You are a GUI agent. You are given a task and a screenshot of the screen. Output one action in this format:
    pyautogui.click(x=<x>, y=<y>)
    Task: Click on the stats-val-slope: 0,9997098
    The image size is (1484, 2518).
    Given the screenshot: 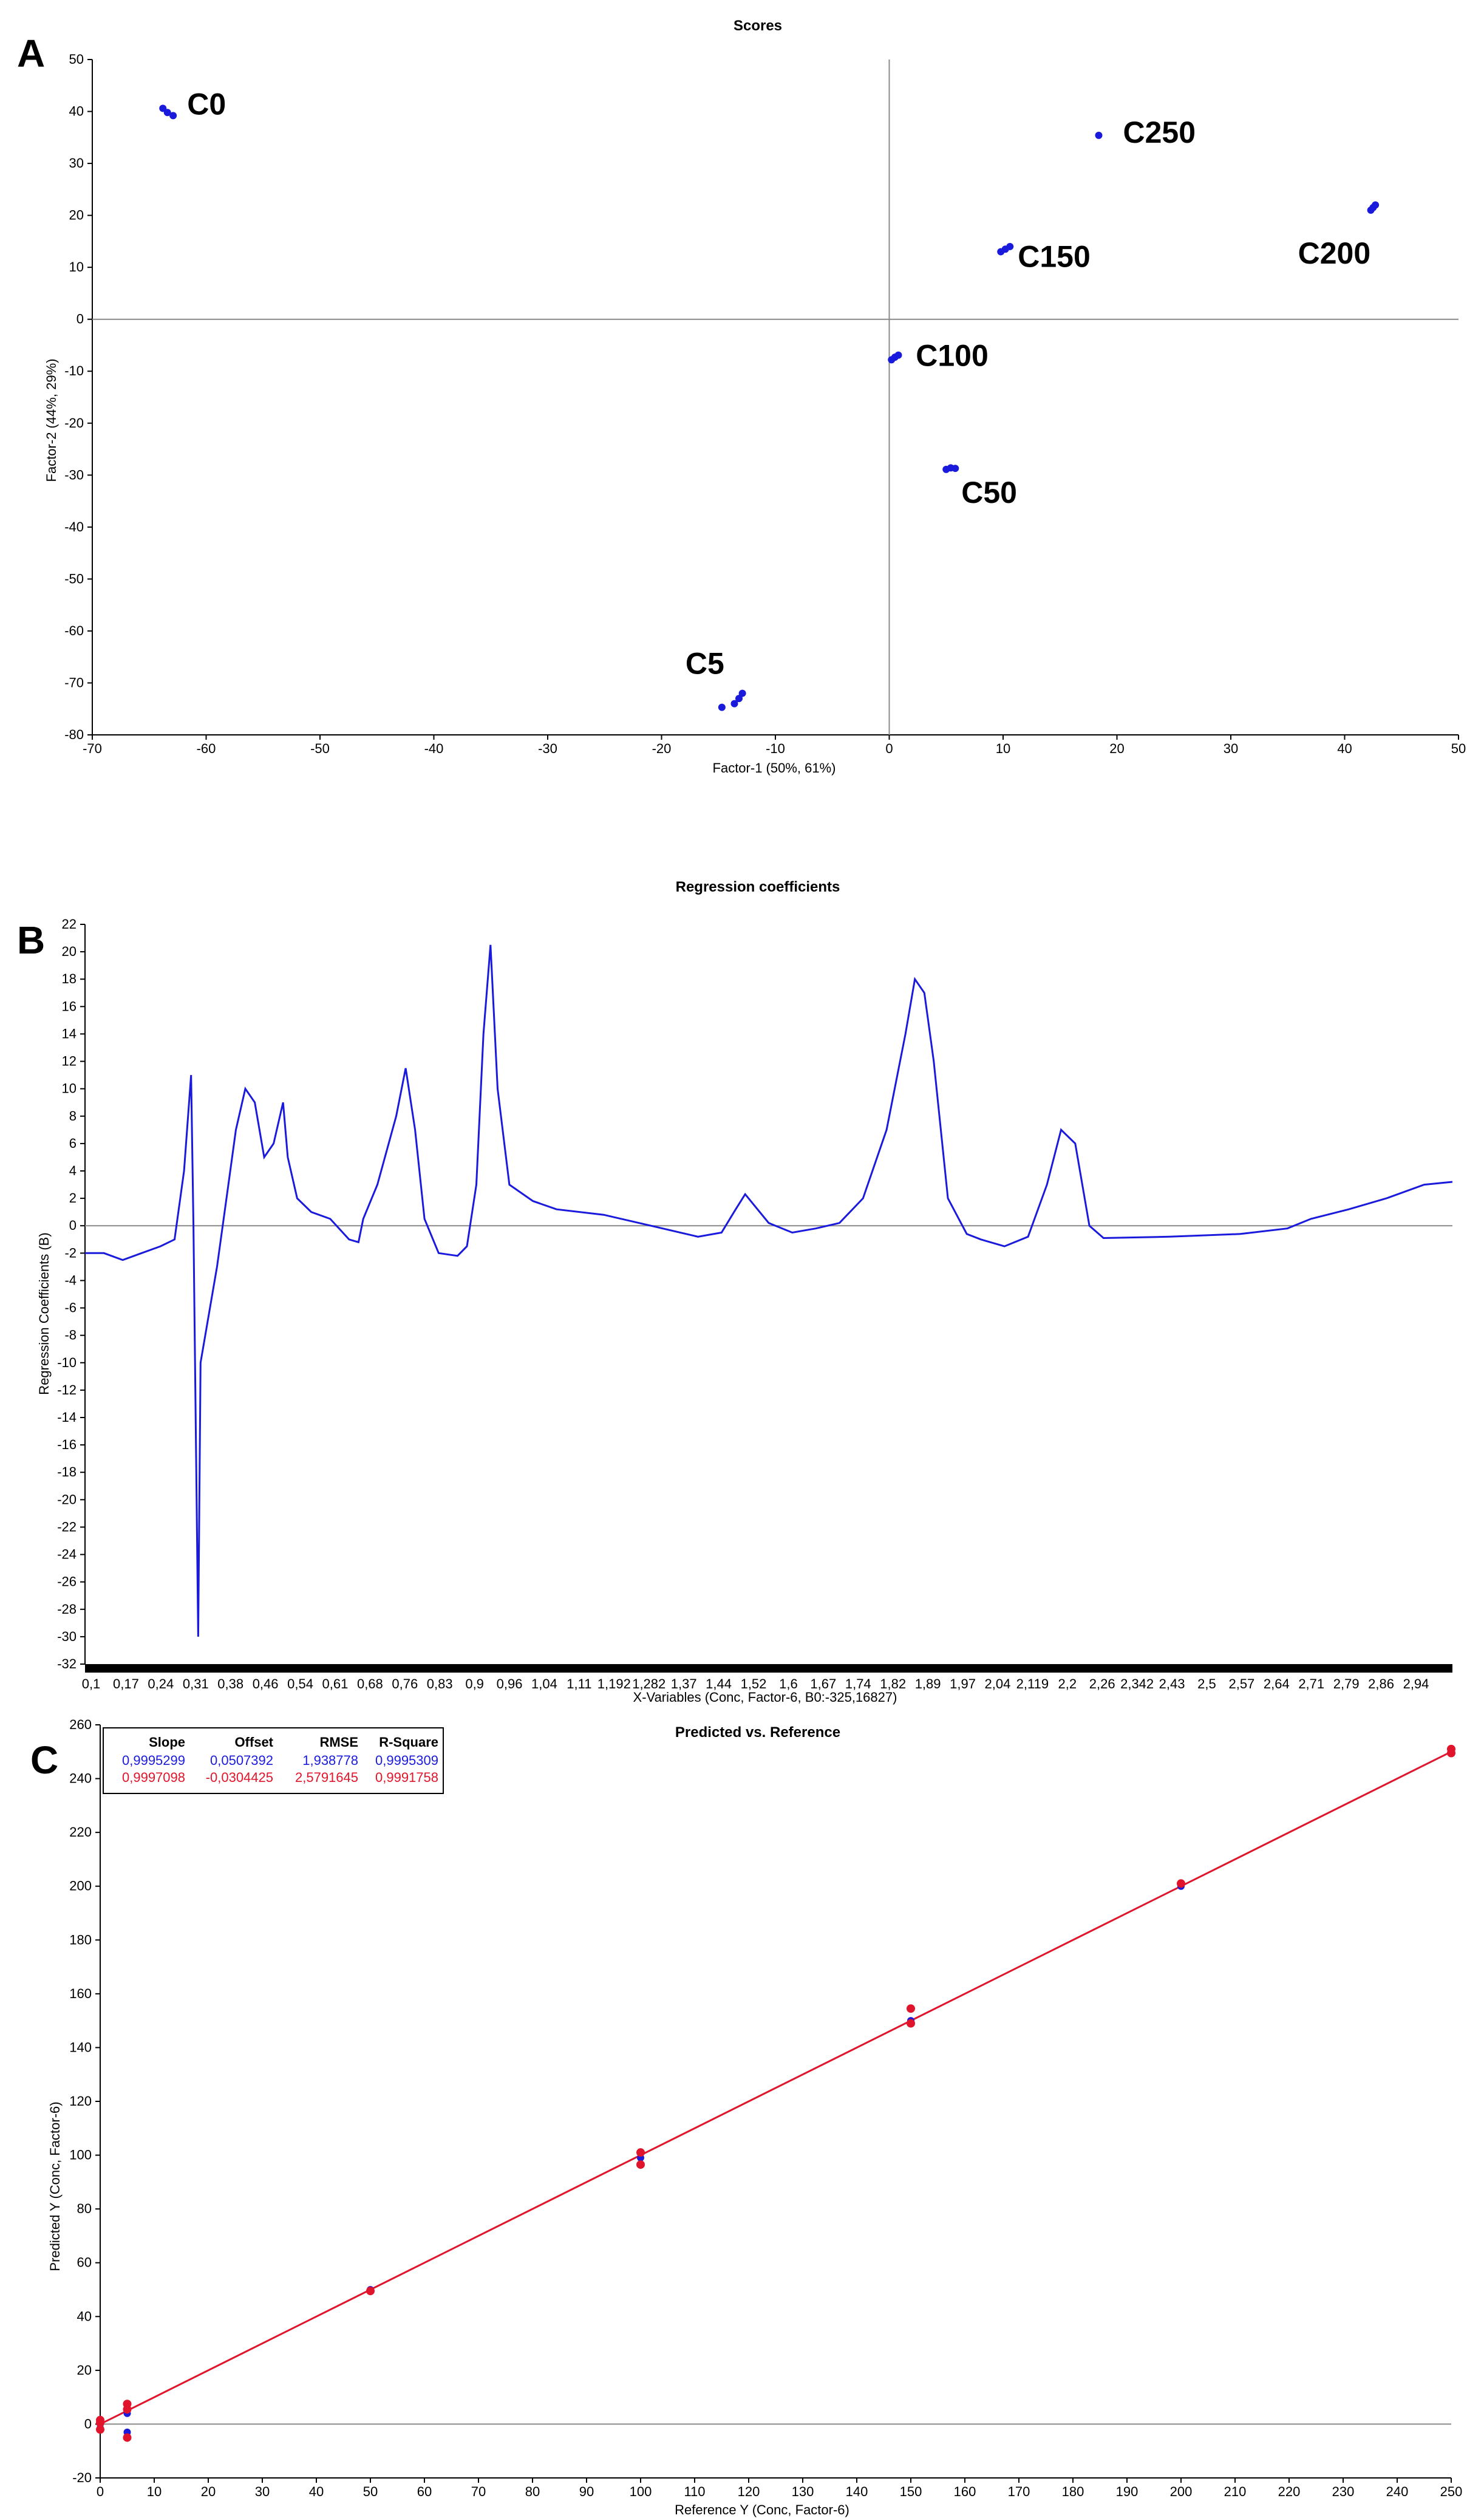 What is the action you would take?
    pyautogui.click(x=153, y=1777)
    